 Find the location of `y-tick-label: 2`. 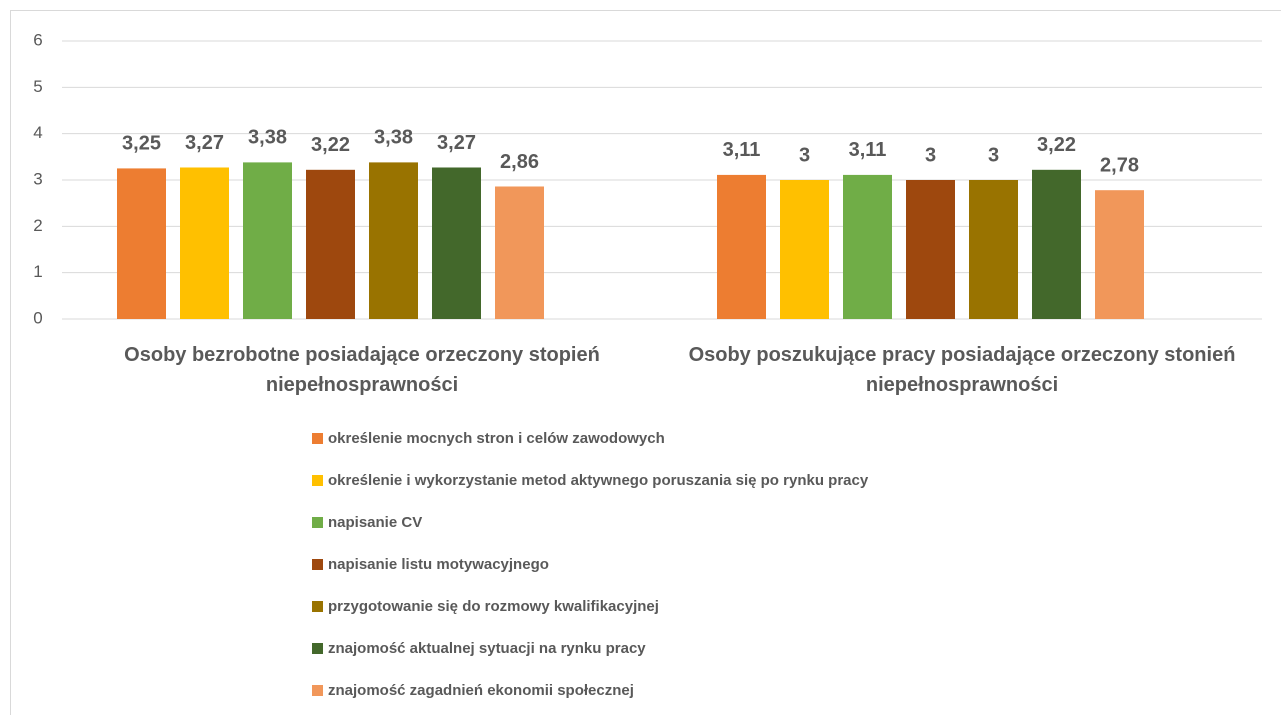

y-tick-label: 2 is located at coordinates (37, 225).